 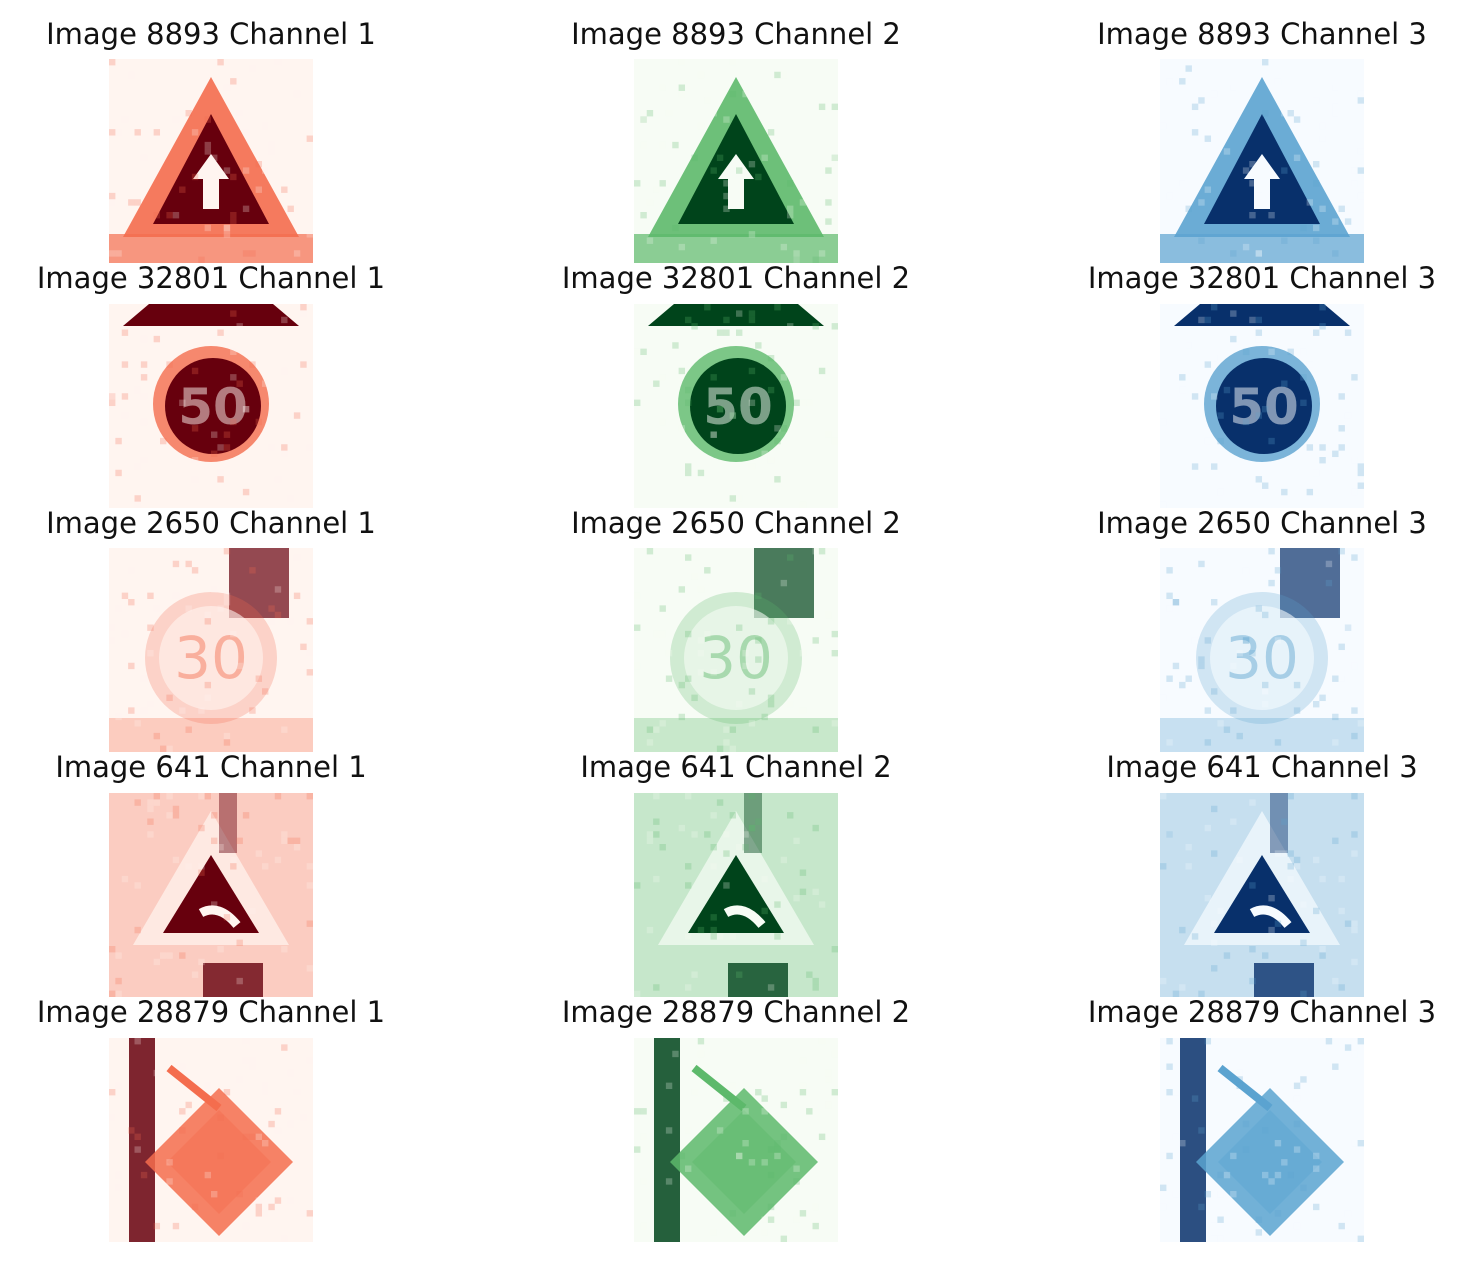 What do you see at coordinates (1262, 34) in the screenshot?
I see `panel-title: Image 8893 Channel 3` at bounding box center [1262, 34].